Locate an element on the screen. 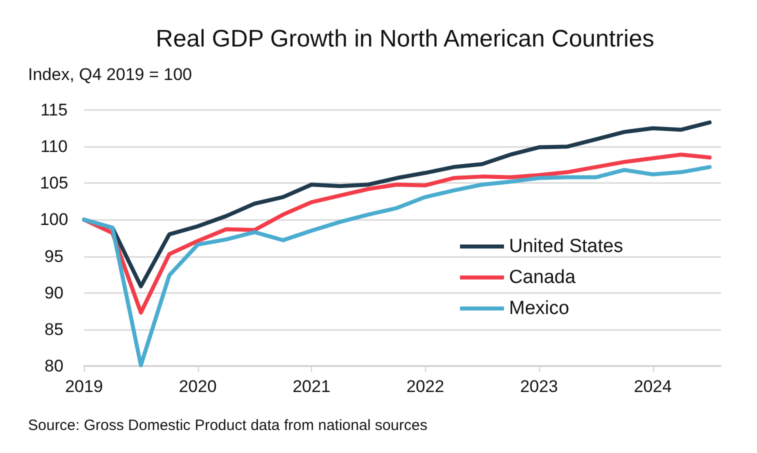 The image size is (757, 453). y-tick-label: 95 is located at coordinates (54, 256).